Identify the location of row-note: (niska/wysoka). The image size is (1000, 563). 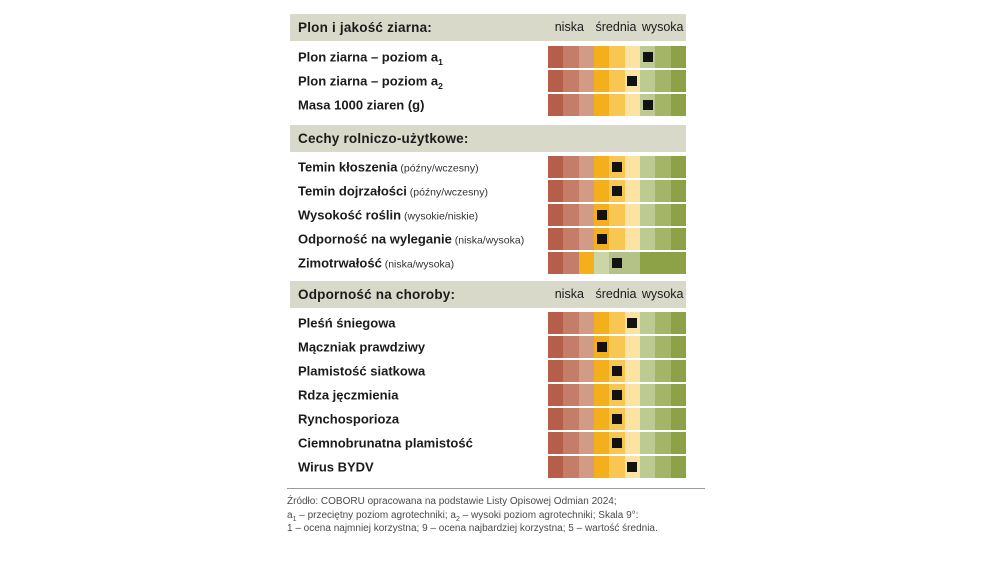
(488, 240).